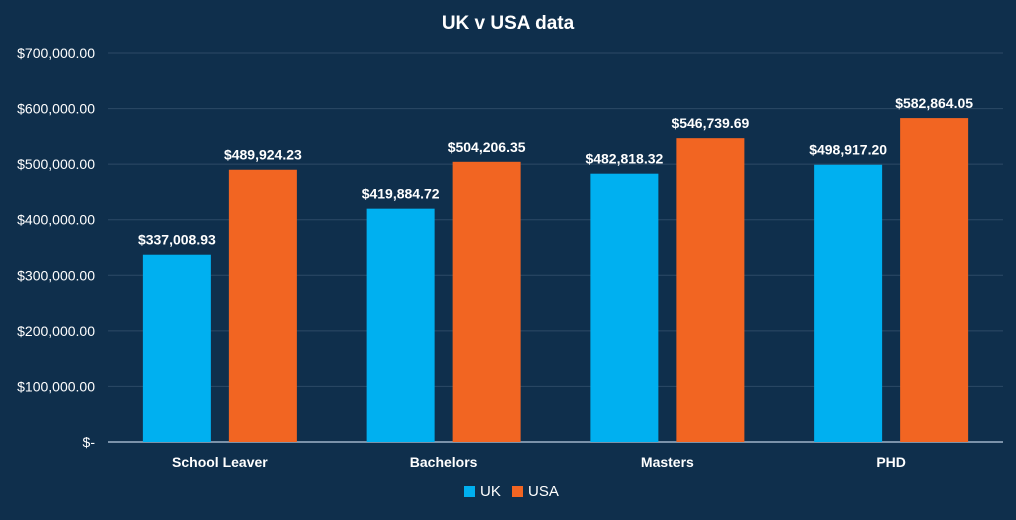  What do you see at coordinates (56, 53) in the screenshot?
I see `y-tick-label: $700,000.00` at bounding box center [56, 53].